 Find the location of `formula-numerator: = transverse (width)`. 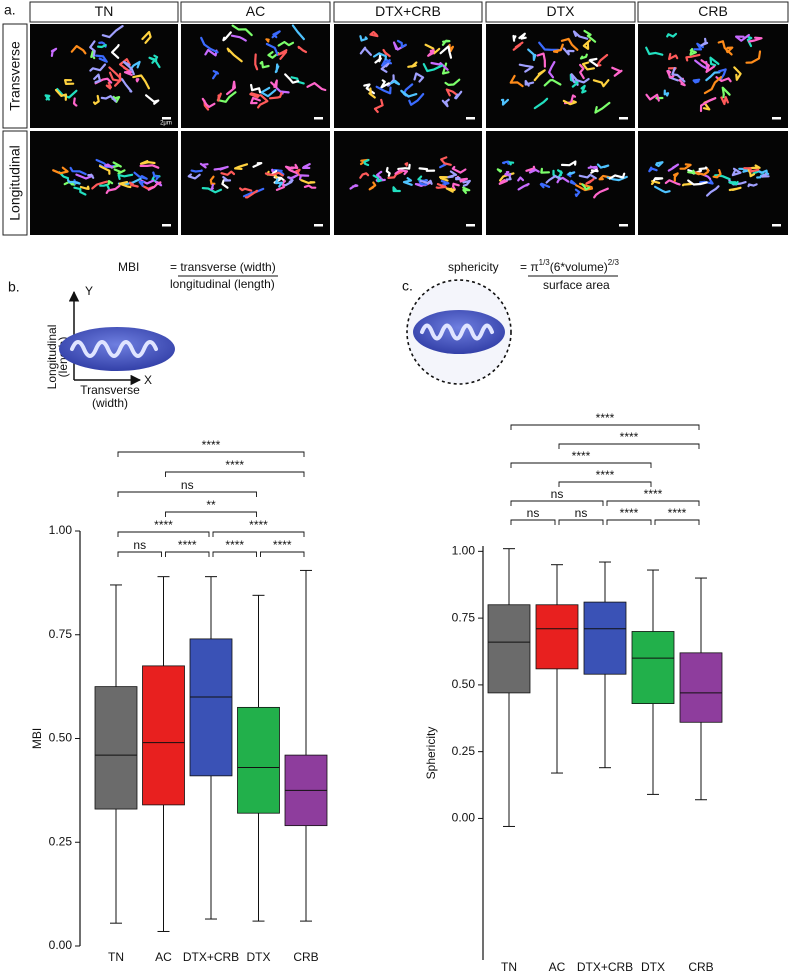

formula-numerator: = transverse (width) is located at coordinates (223, 267).